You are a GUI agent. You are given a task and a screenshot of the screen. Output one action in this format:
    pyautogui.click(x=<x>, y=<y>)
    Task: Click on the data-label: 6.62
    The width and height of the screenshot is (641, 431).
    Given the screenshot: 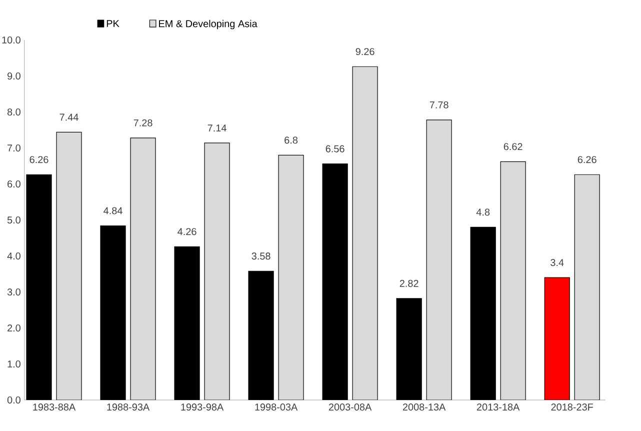 What is the action you would take?
    pyautogui.click(x=513, y=146)
    